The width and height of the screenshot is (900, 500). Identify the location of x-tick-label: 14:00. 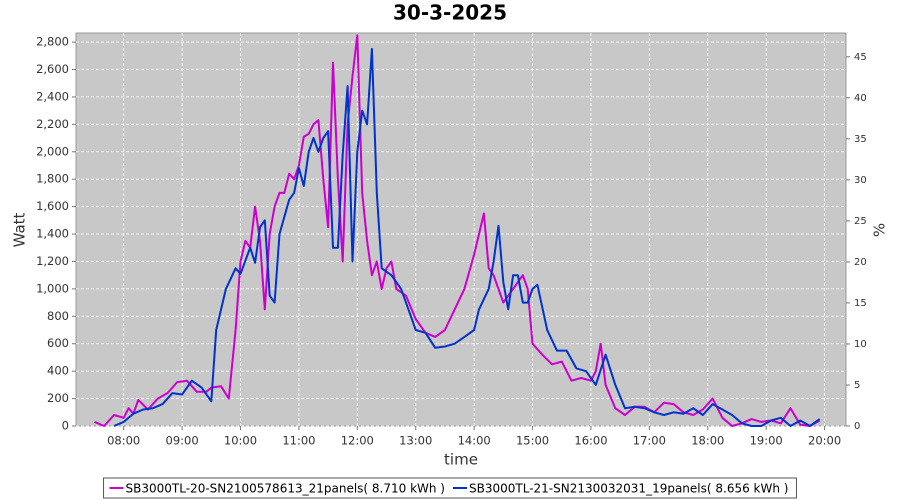
(474, 441).